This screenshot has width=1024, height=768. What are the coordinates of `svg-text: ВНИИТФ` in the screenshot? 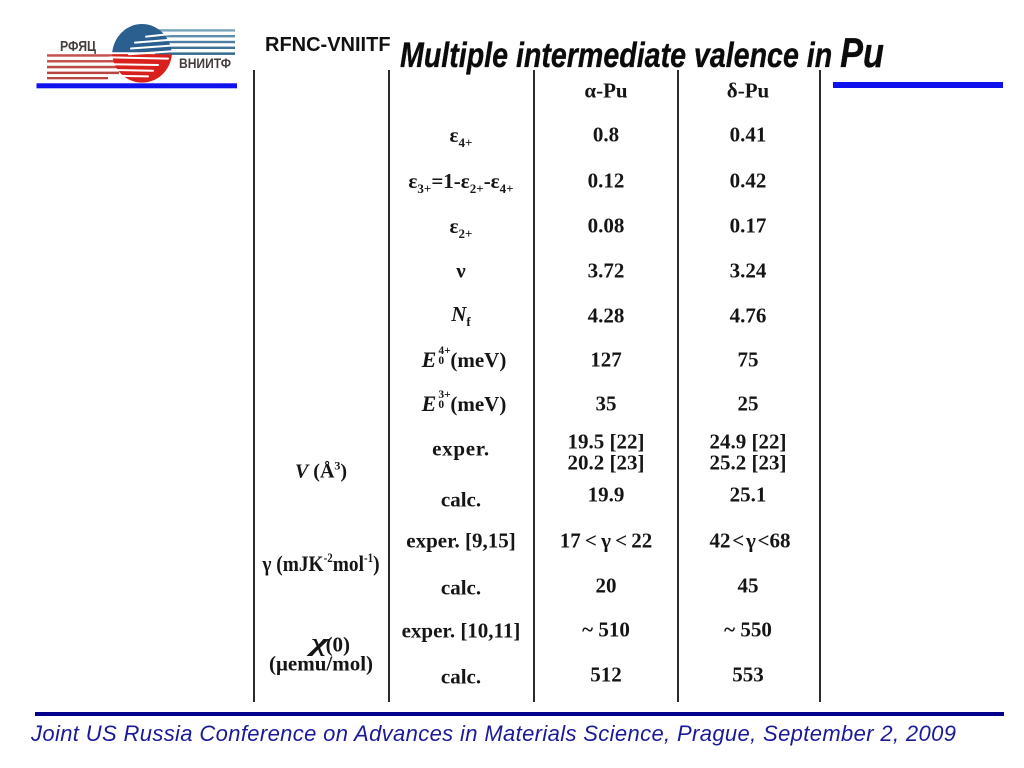 It's located at (205, 63).